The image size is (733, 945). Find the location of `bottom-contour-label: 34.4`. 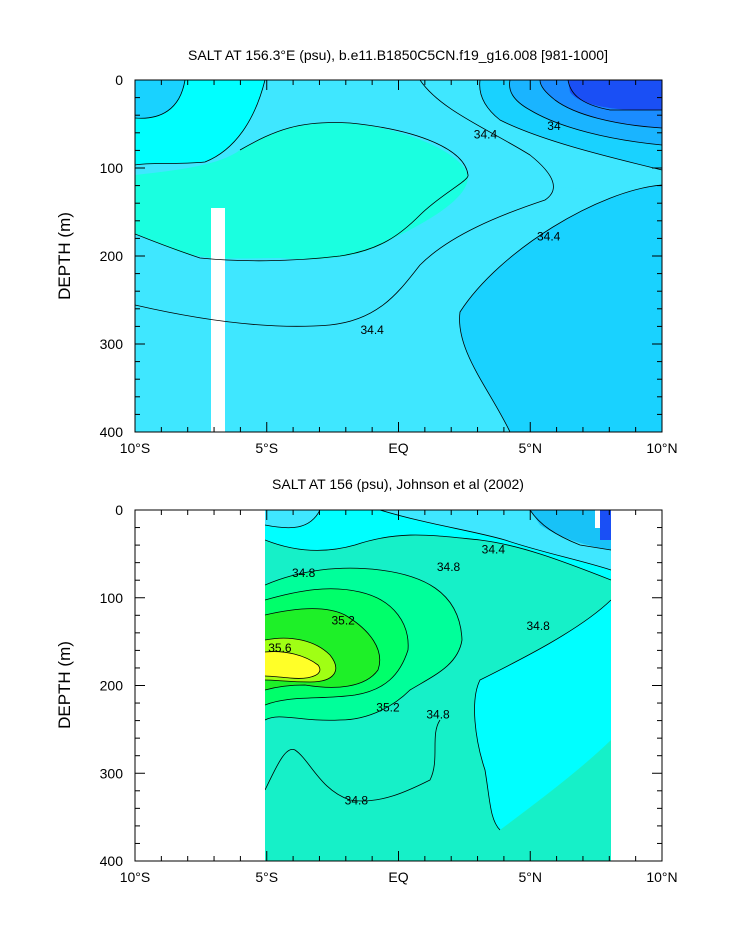

bottom-contour-label: 34.4 is located at coordinates (494, 549).